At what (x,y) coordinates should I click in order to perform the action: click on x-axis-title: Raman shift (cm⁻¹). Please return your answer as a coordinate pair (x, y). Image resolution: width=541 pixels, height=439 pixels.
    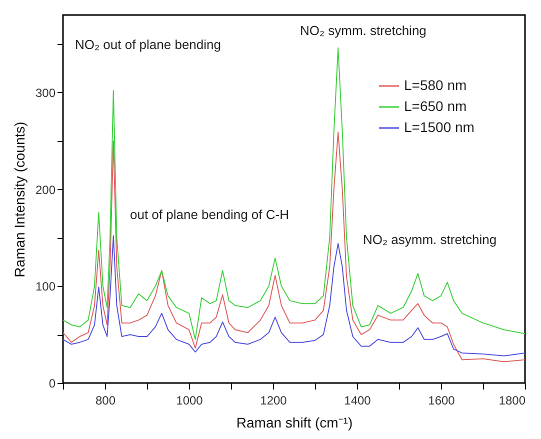
    Looking at the image, I should click on (294, 422).